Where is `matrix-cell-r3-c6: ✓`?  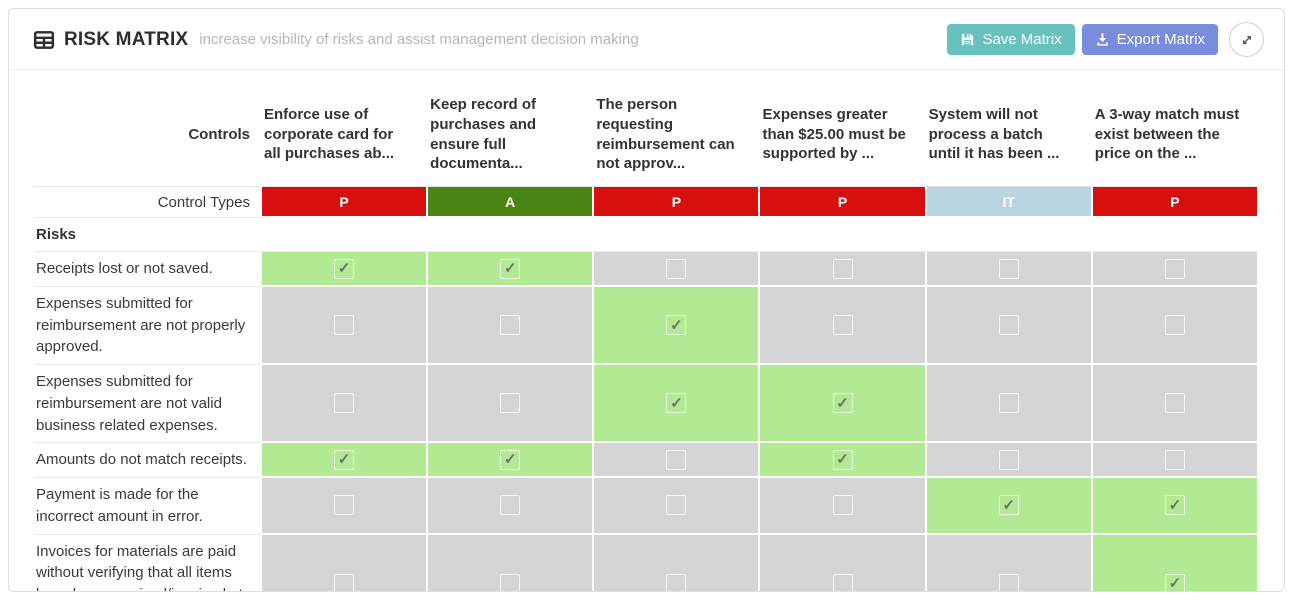 matrix-cell-r3-c6: ✓ is located at coordinates (1175, 404).